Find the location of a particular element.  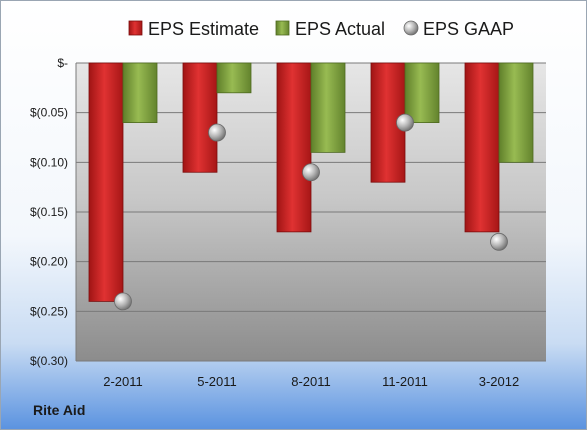

legend-label: EPS GAAP is located at coordinates (468, 29).